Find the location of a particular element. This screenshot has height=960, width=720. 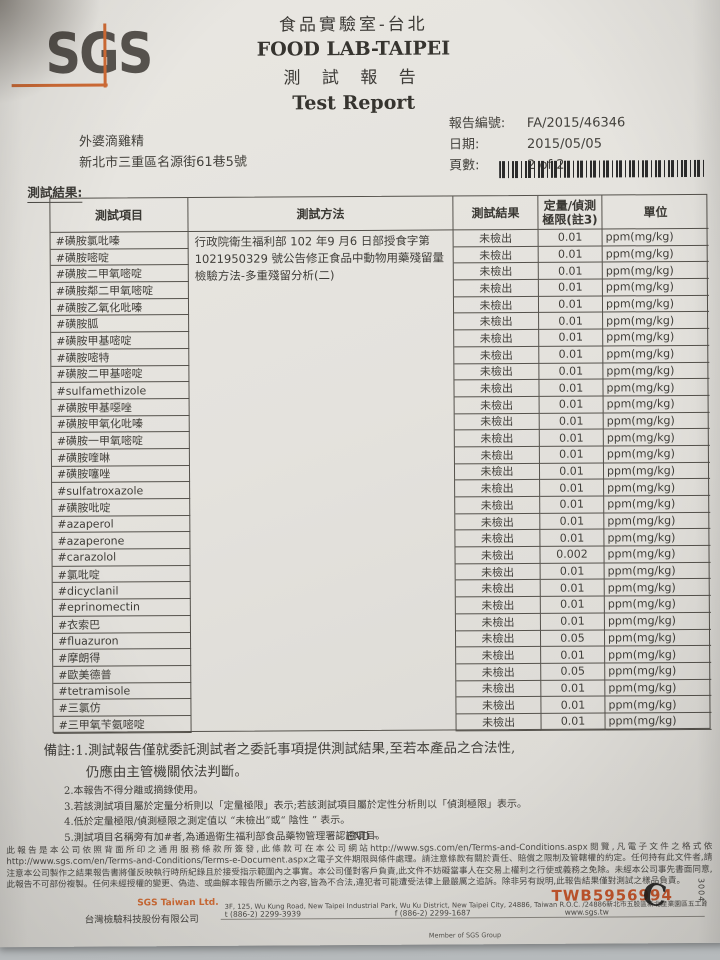

sgs-logo-vertical-line is located at coordinates (105, 55).